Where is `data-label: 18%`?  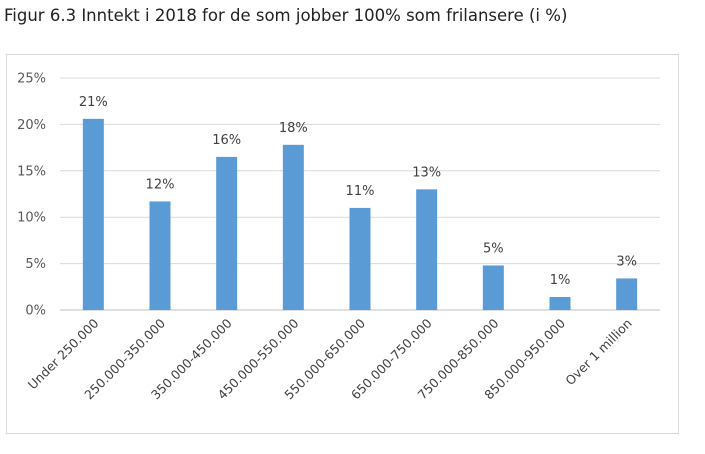 data-label: 18% is located at coordinates (293, 128).